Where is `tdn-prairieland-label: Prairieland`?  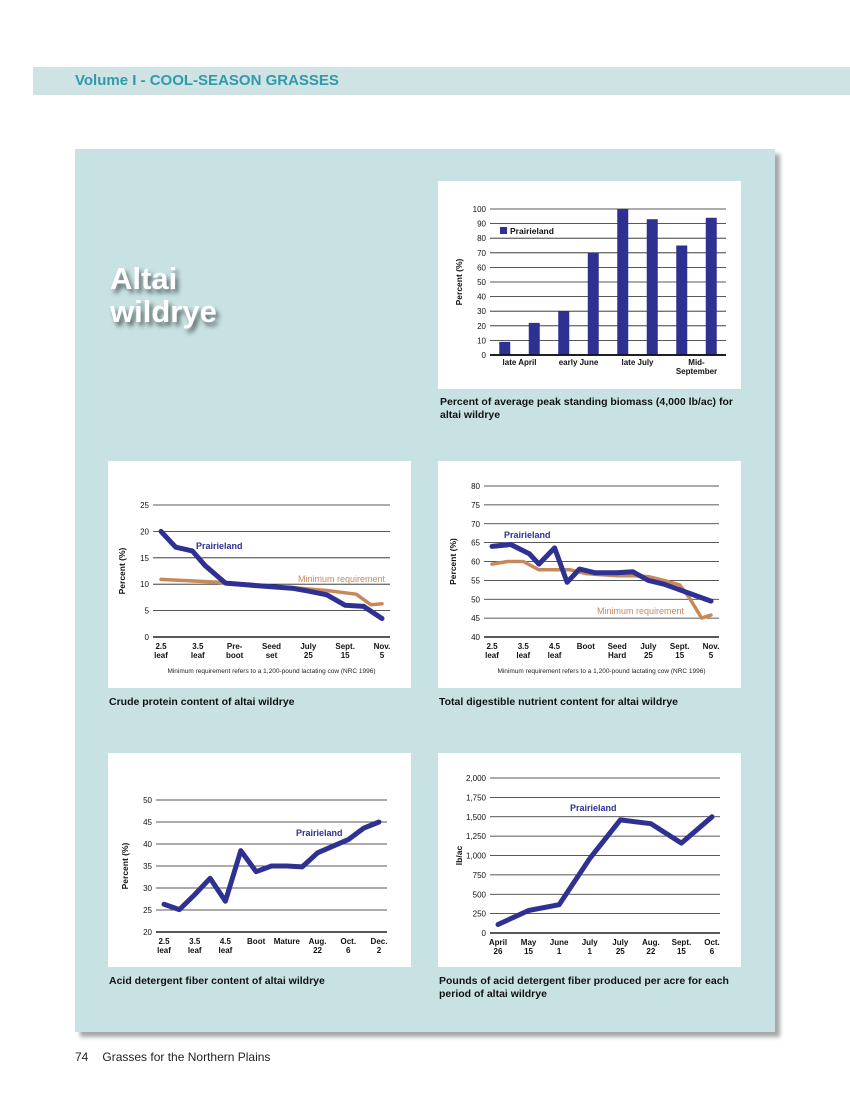 tdn-prairieland-label: Prairieland is located at coordinates (527, 535).